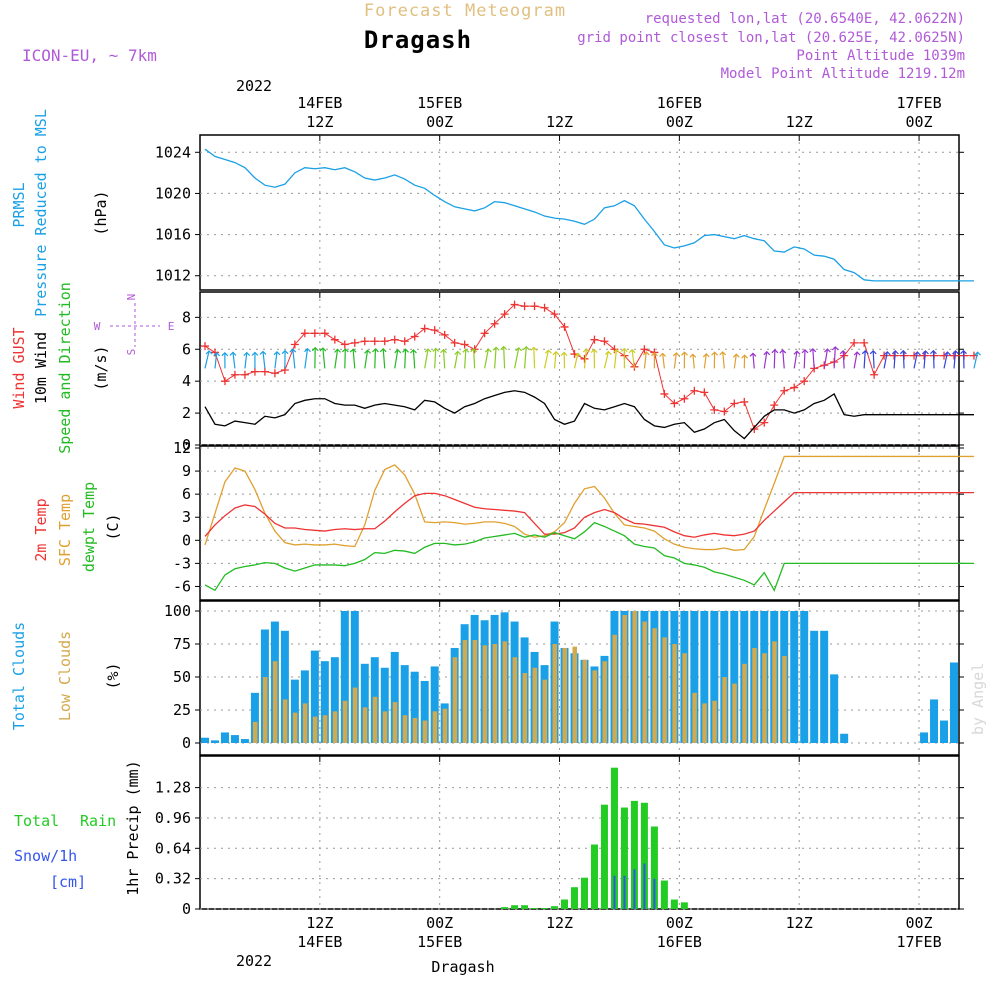  I want to click on requested-coords: requested lon,lat (20.6540E, 42.0622N), so click(805, 19).